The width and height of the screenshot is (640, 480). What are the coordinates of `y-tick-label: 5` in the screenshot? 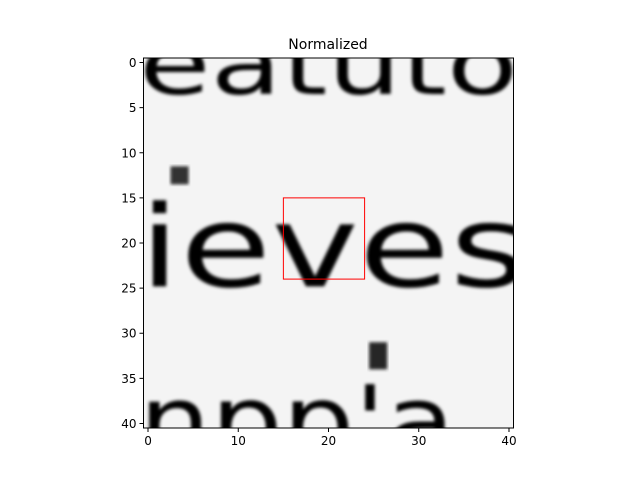 It's located at (133, 108).